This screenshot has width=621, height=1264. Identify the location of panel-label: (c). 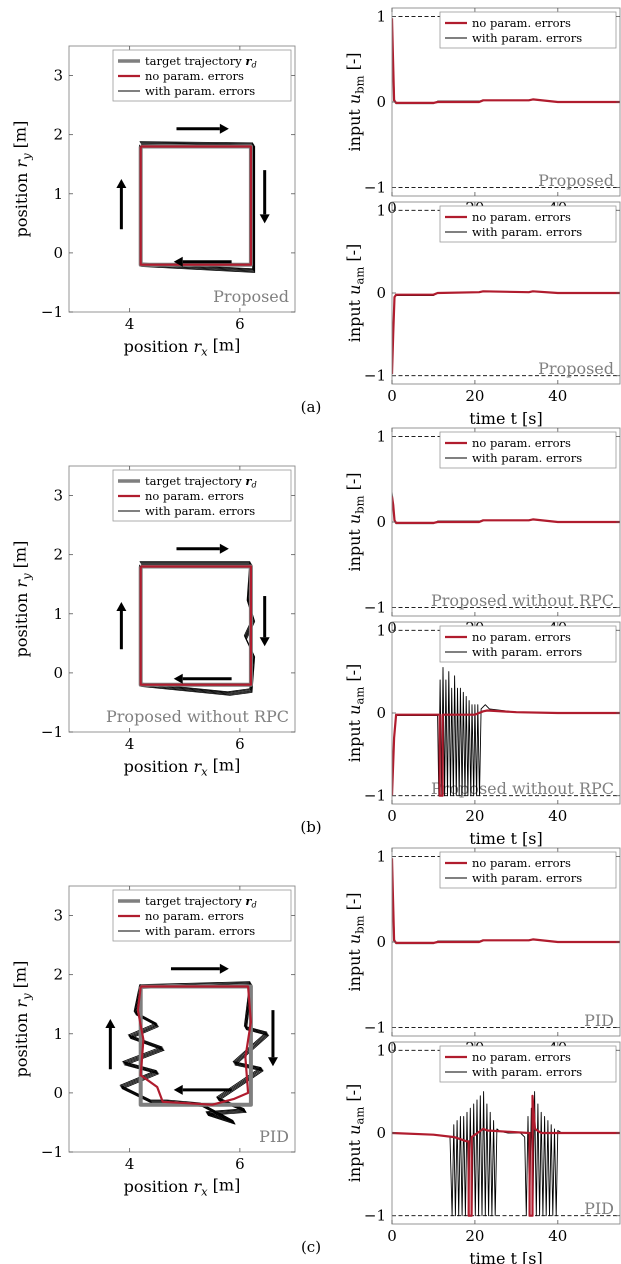
(311, 1247).